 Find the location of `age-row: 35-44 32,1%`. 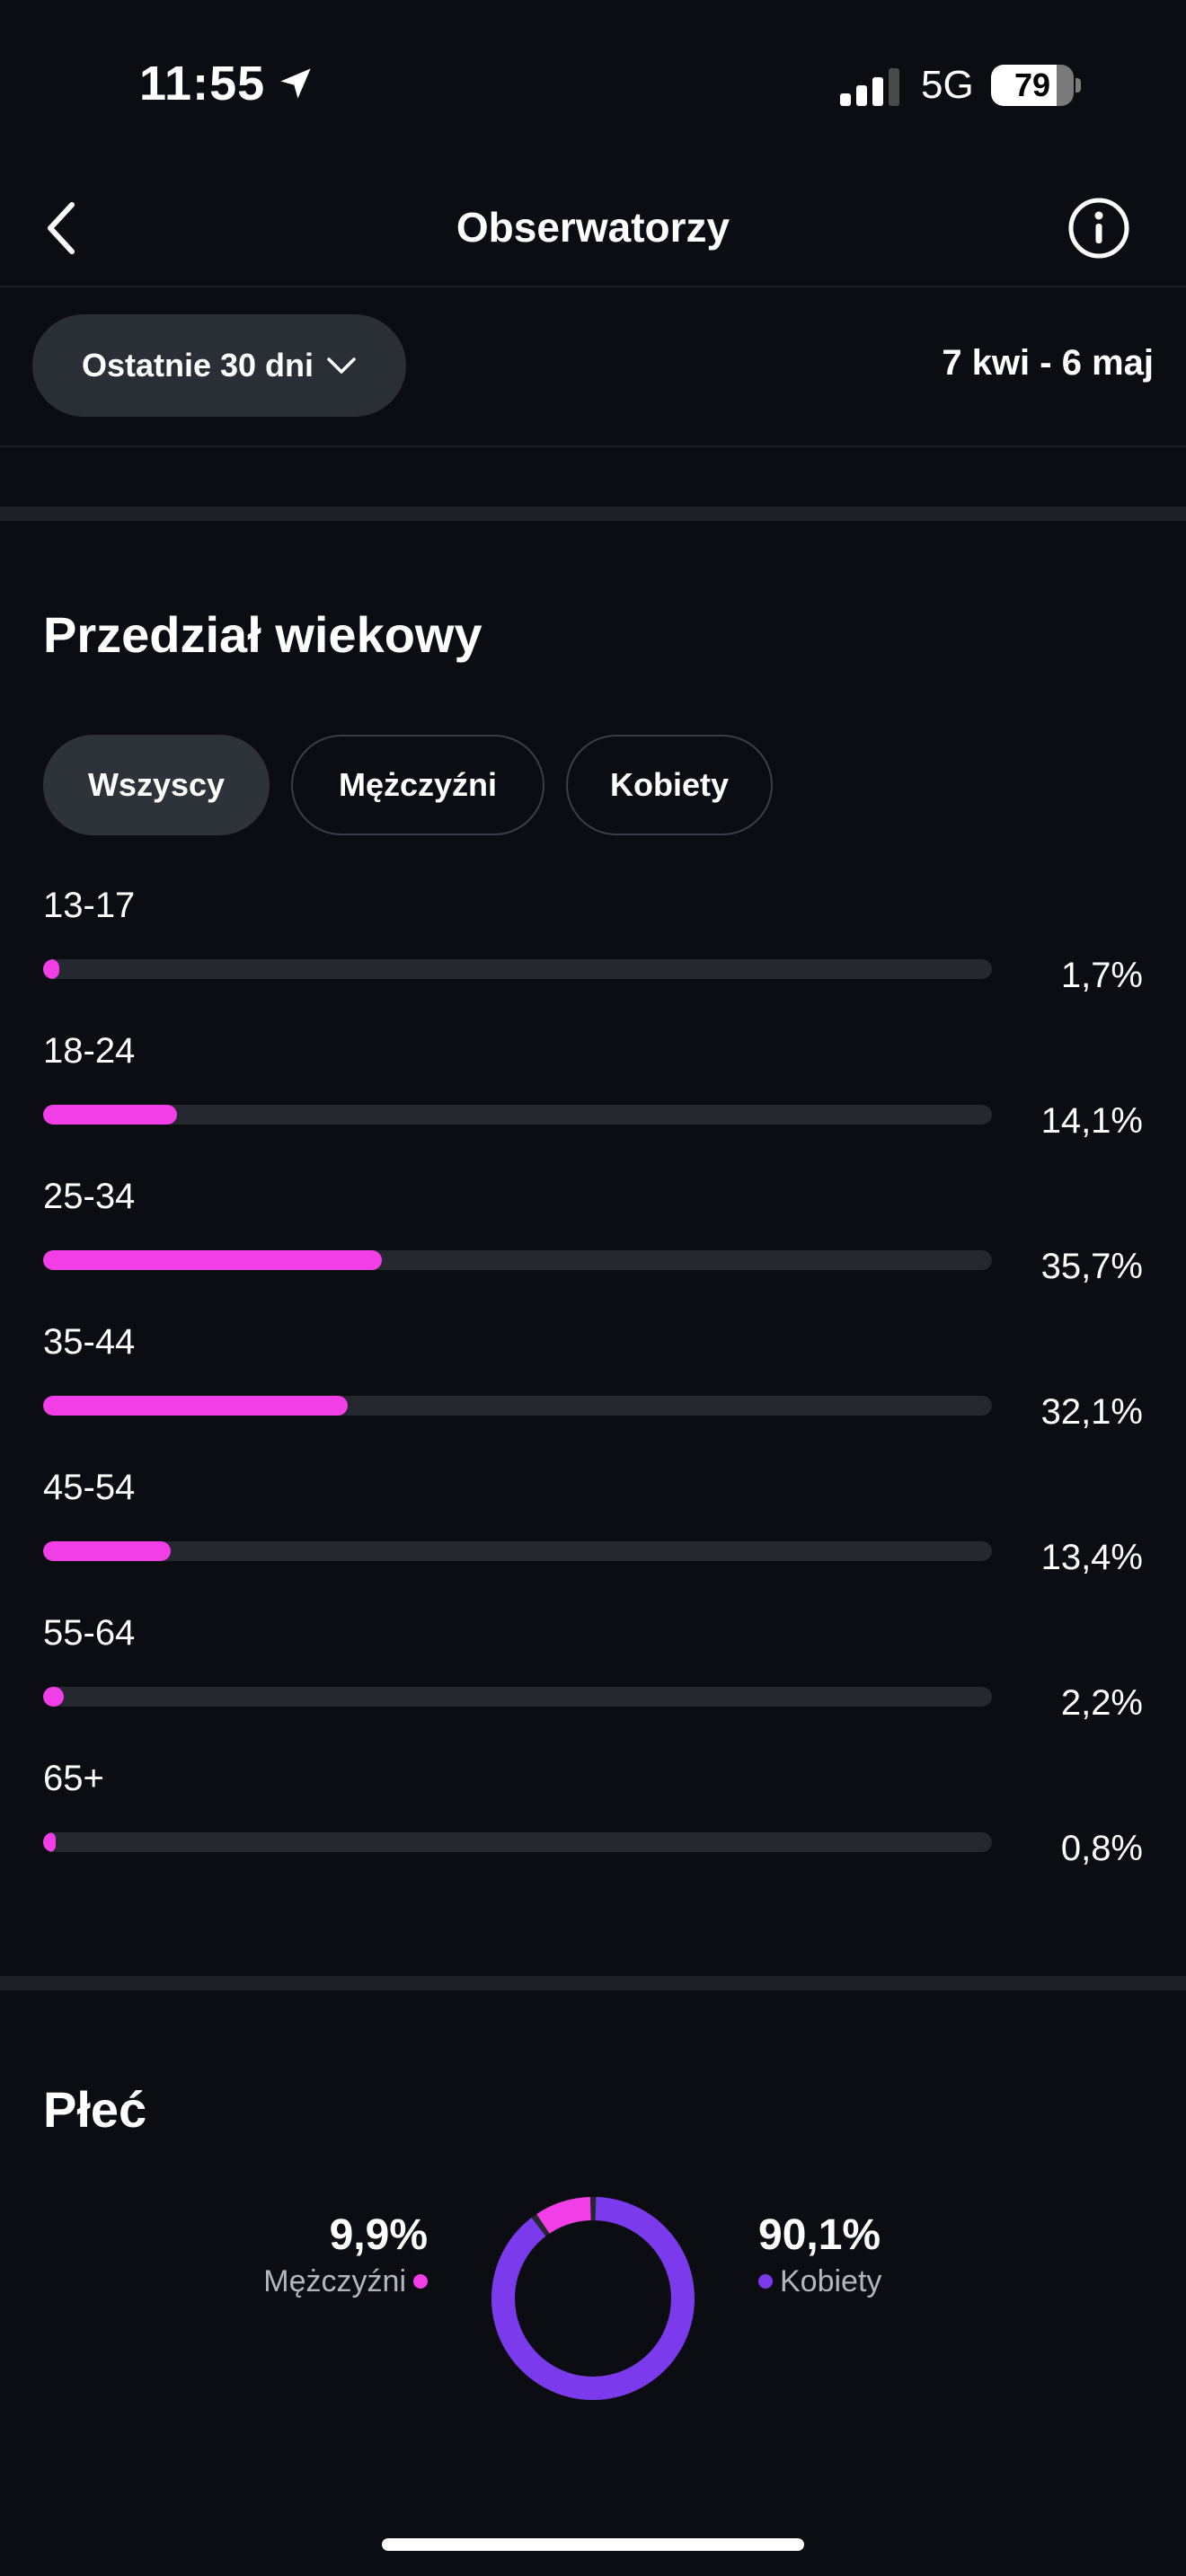

age-row: 35-44 32,1% is located at coordinates (593, 1395).